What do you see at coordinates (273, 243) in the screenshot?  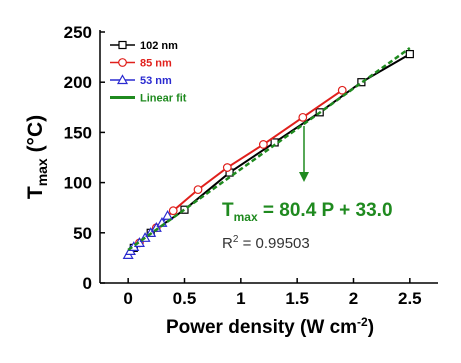 I see `r2-rest: = 0.99503` at bounding box center [273, 243].